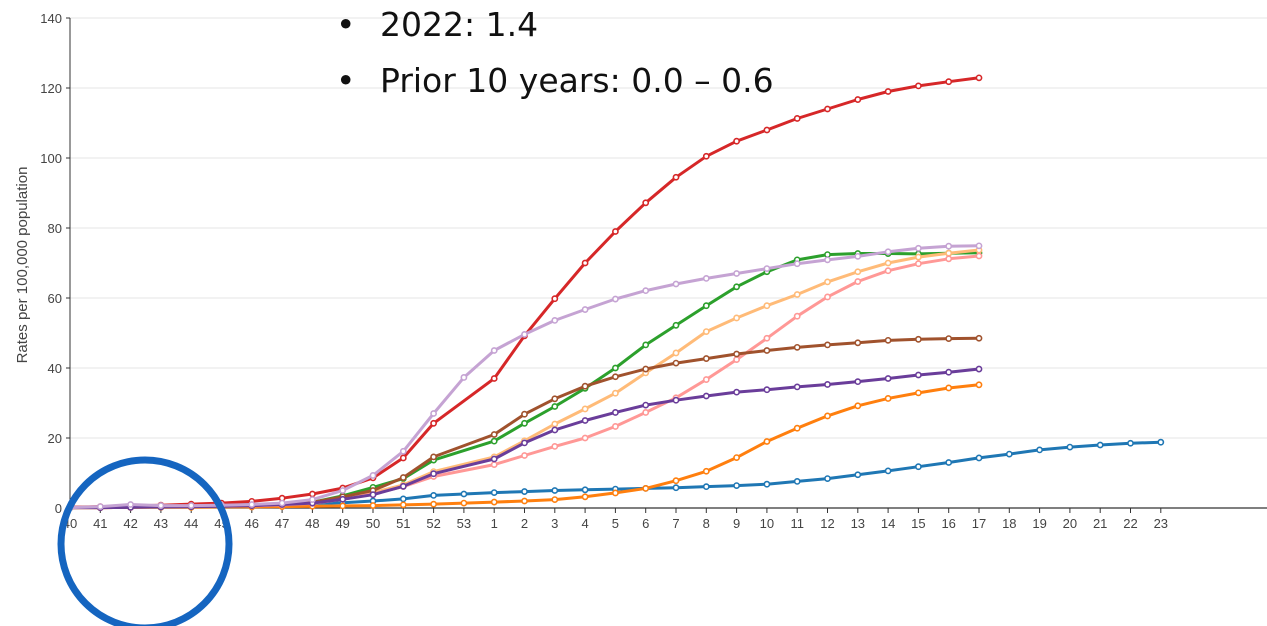 Image resolution: width=1267 pixels, height=626 pixels. What do you see at coordinates (645, 523) in the screenshot?
I see `x-tick-label: 6` at bounding box center [645, 523].